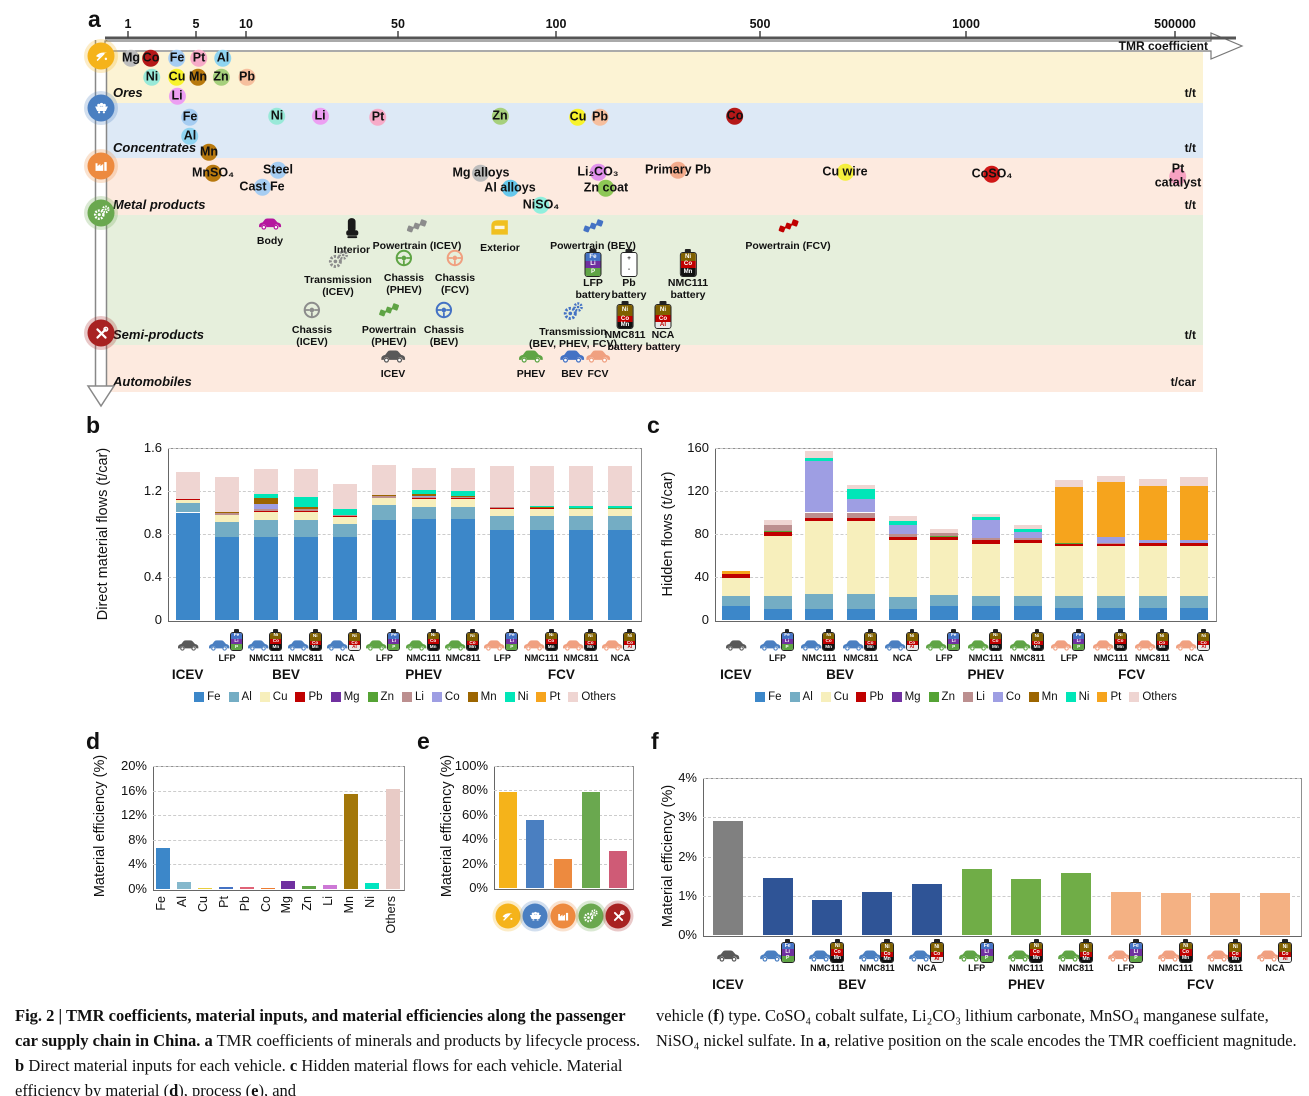  Describe the element at coordinates (1225, 914) in the screenshot. I see `bar-fcv-nmc811` at that location.